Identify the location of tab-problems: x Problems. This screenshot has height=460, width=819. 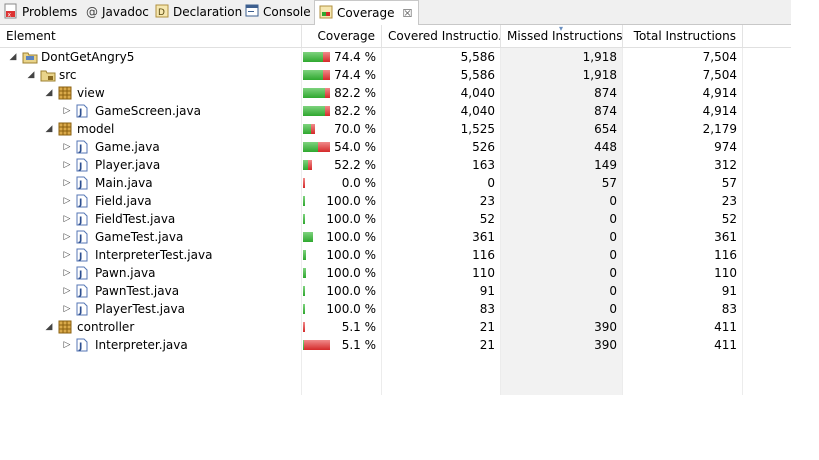
(40, 12).